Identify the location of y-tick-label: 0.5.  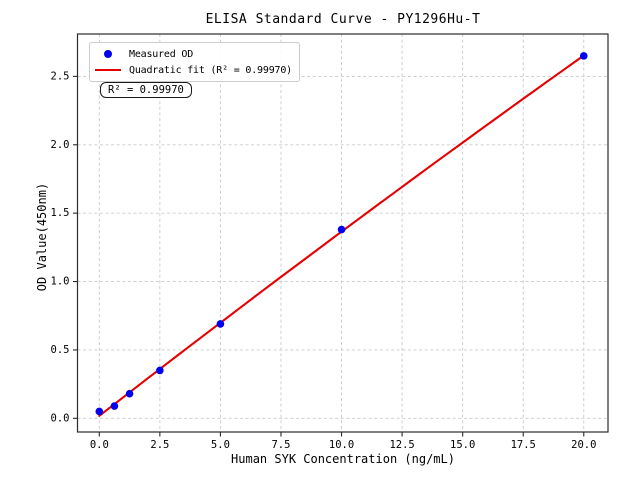
(60, 350).